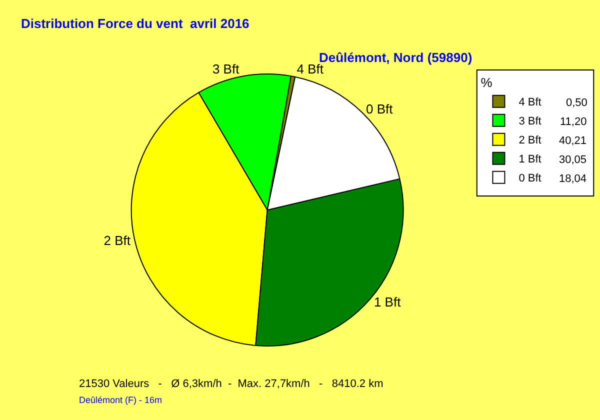  Describe the element at coordinates (530, 102) in the screenshot. I see `legend-label: 4 Bft` at that location.